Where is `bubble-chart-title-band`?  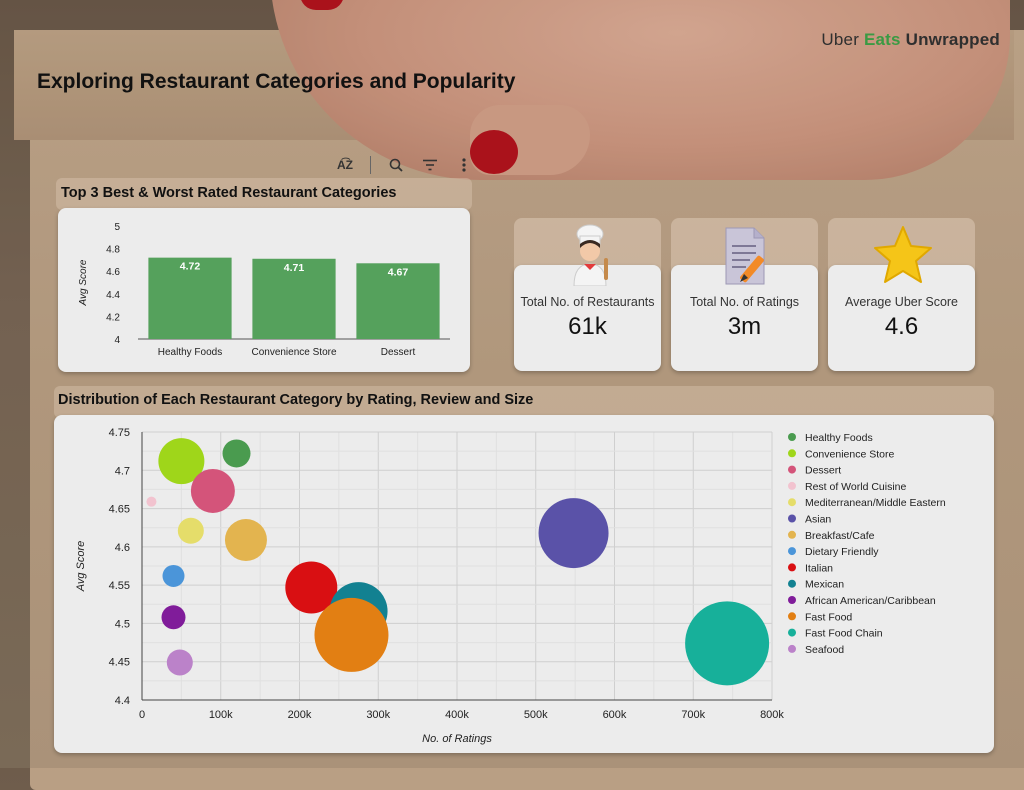 bubble-chart-title-band is located at coordinates (524, 402).